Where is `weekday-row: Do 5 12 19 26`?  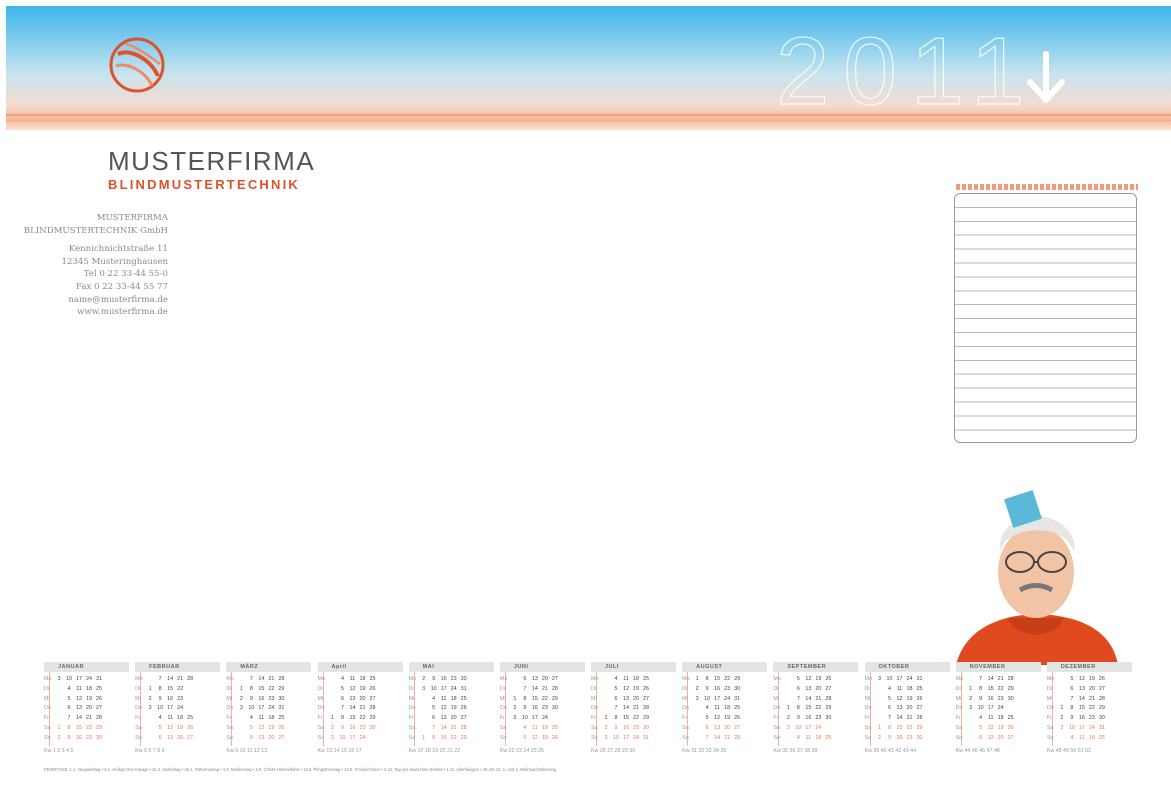
weekday-row: Do 5 12 19 26 is located at coordinates (451, 709).